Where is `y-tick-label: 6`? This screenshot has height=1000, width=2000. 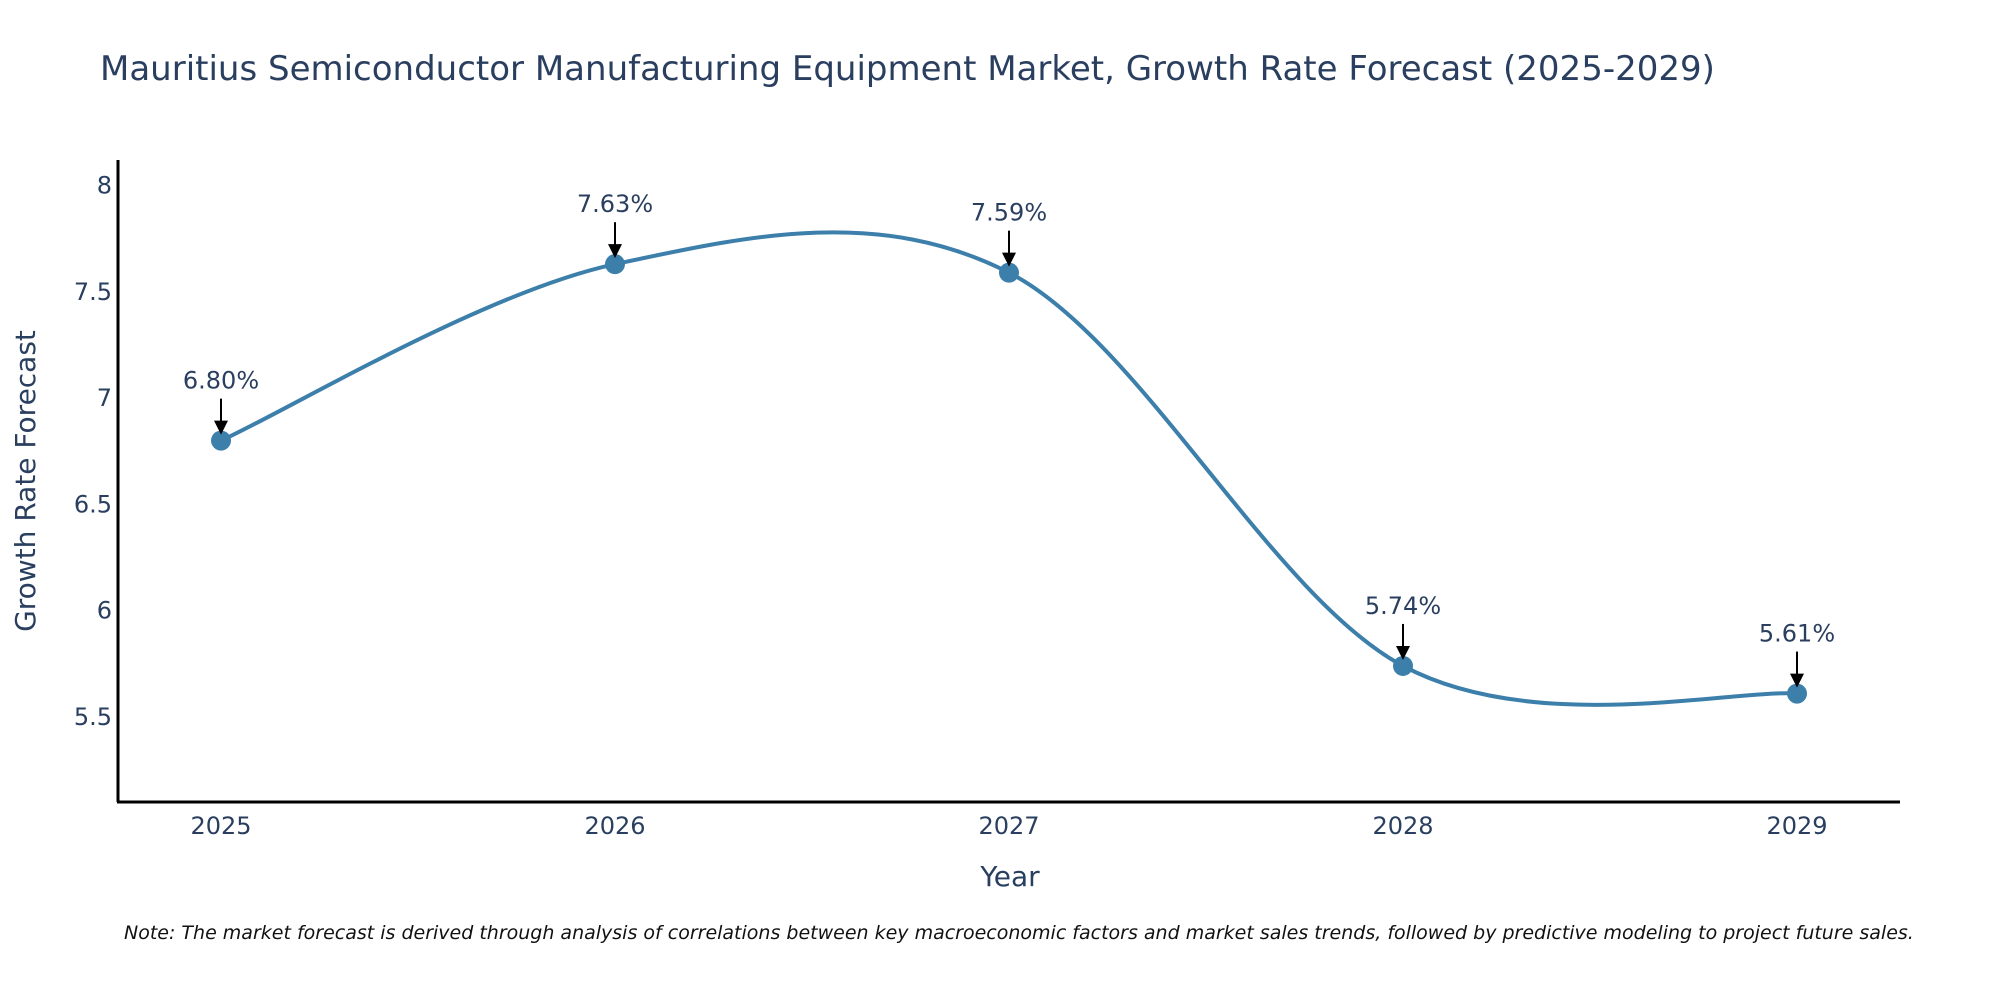
y-tick-label: 6 is located at coordinates (104, 611).